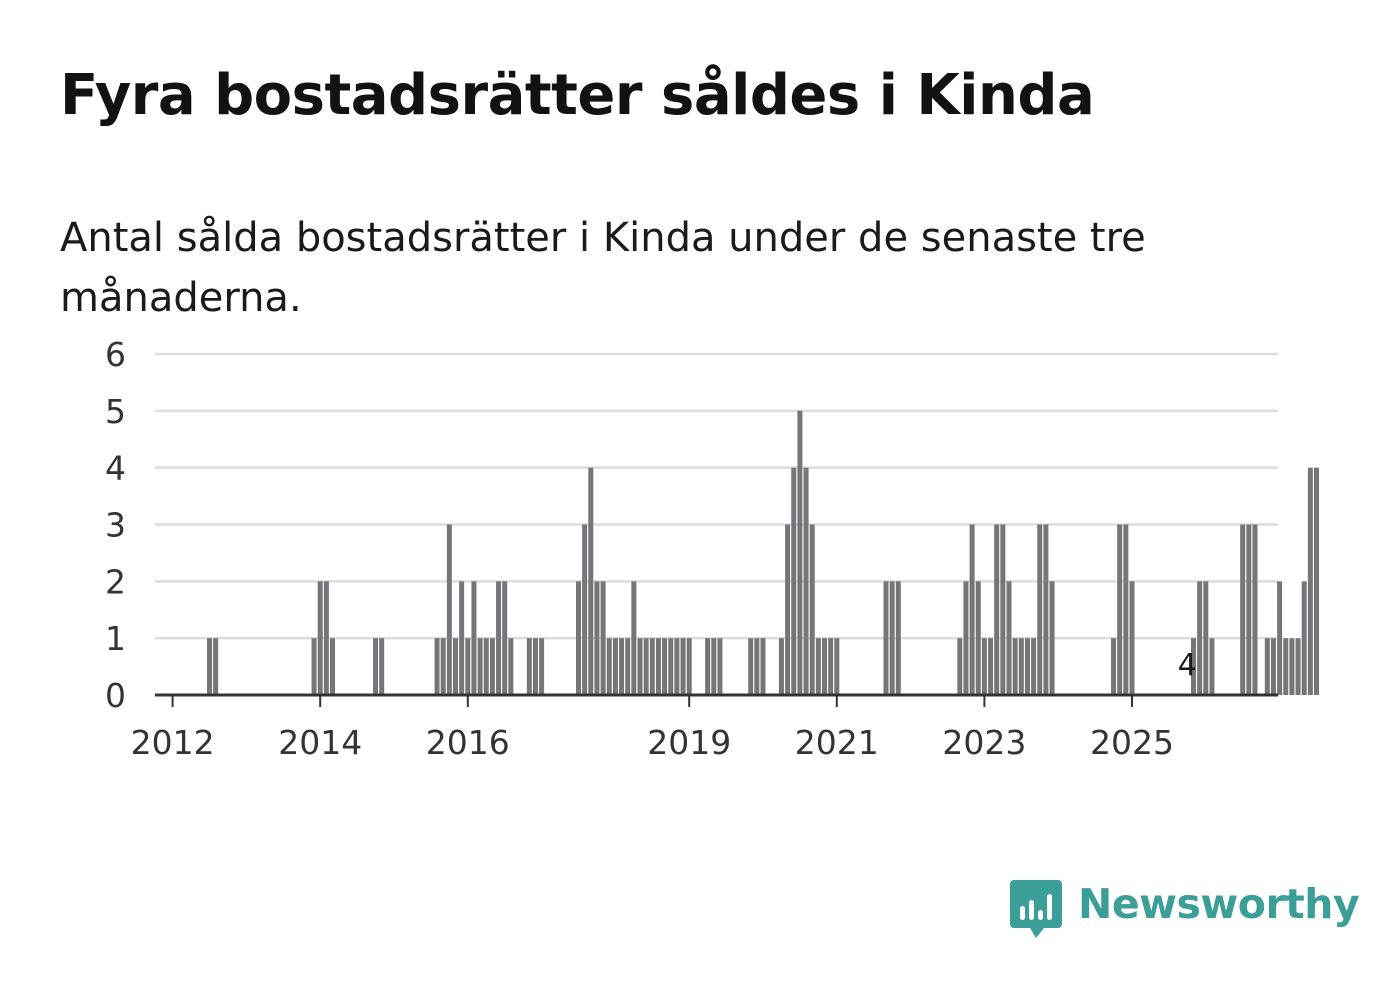  I want to click on x-tick-label: 2025, so click(1132, 742).